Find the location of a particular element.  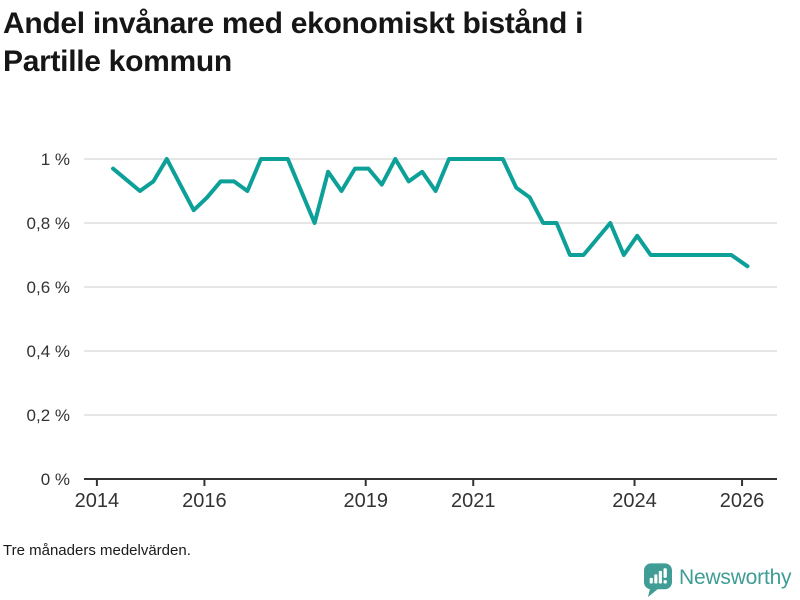

logo-bar-small is located at coordinates (651, 580).